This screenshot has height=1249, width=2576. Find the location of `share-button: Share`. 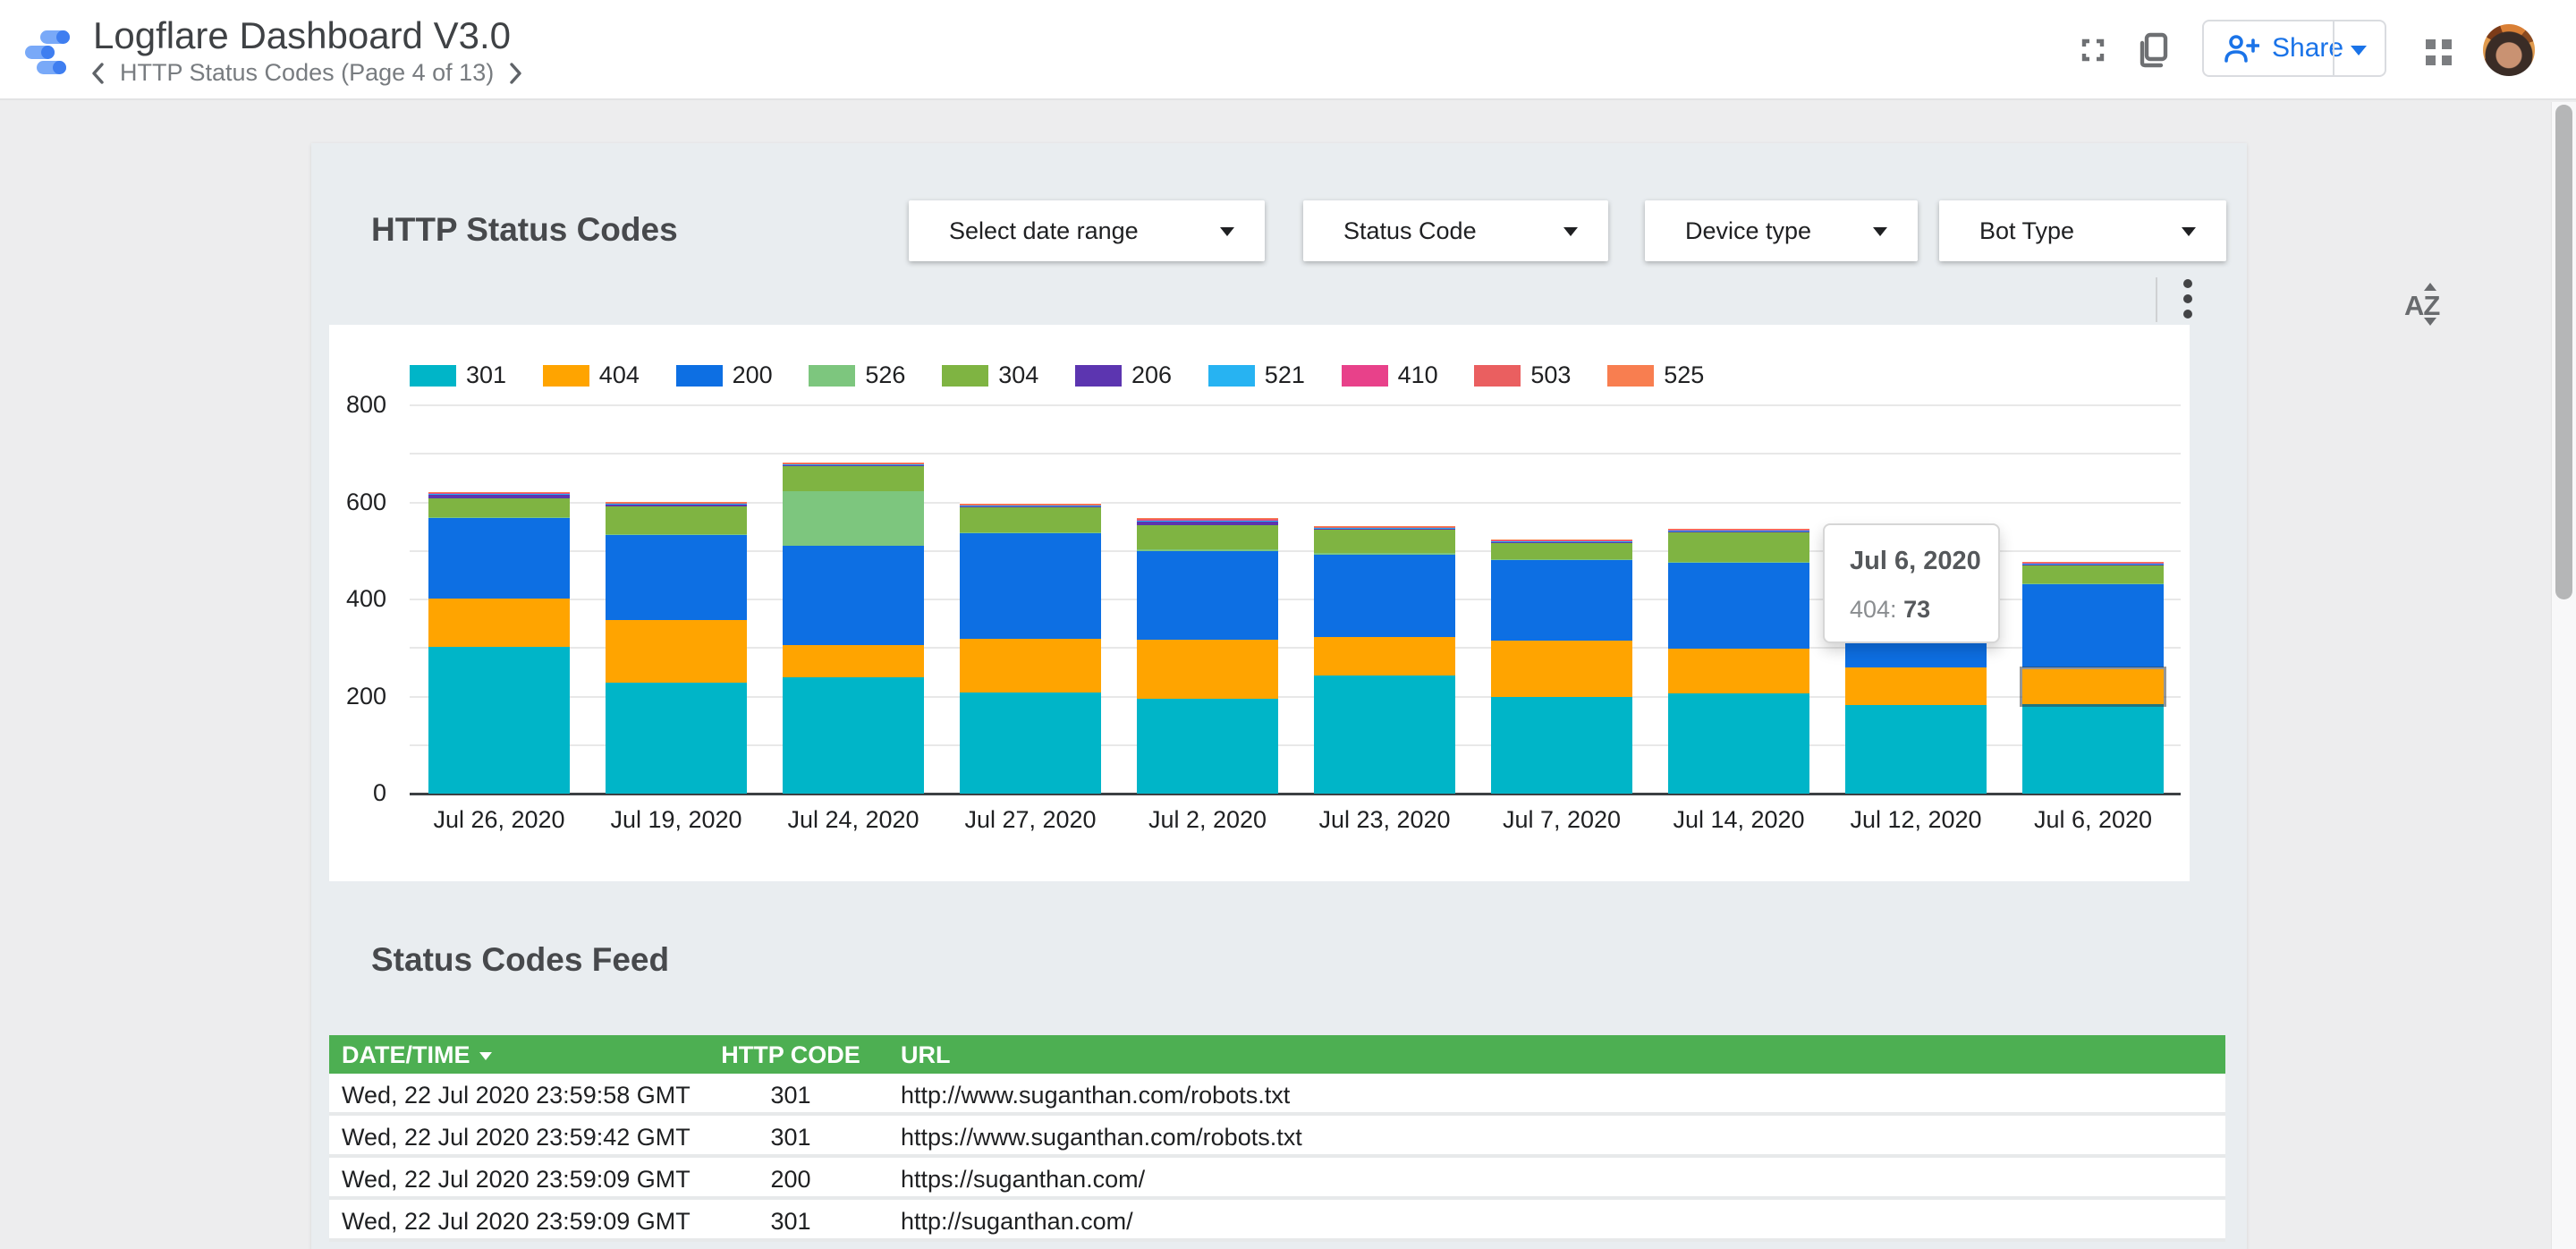

share-button: Share is located at coordinates (2294, 48).